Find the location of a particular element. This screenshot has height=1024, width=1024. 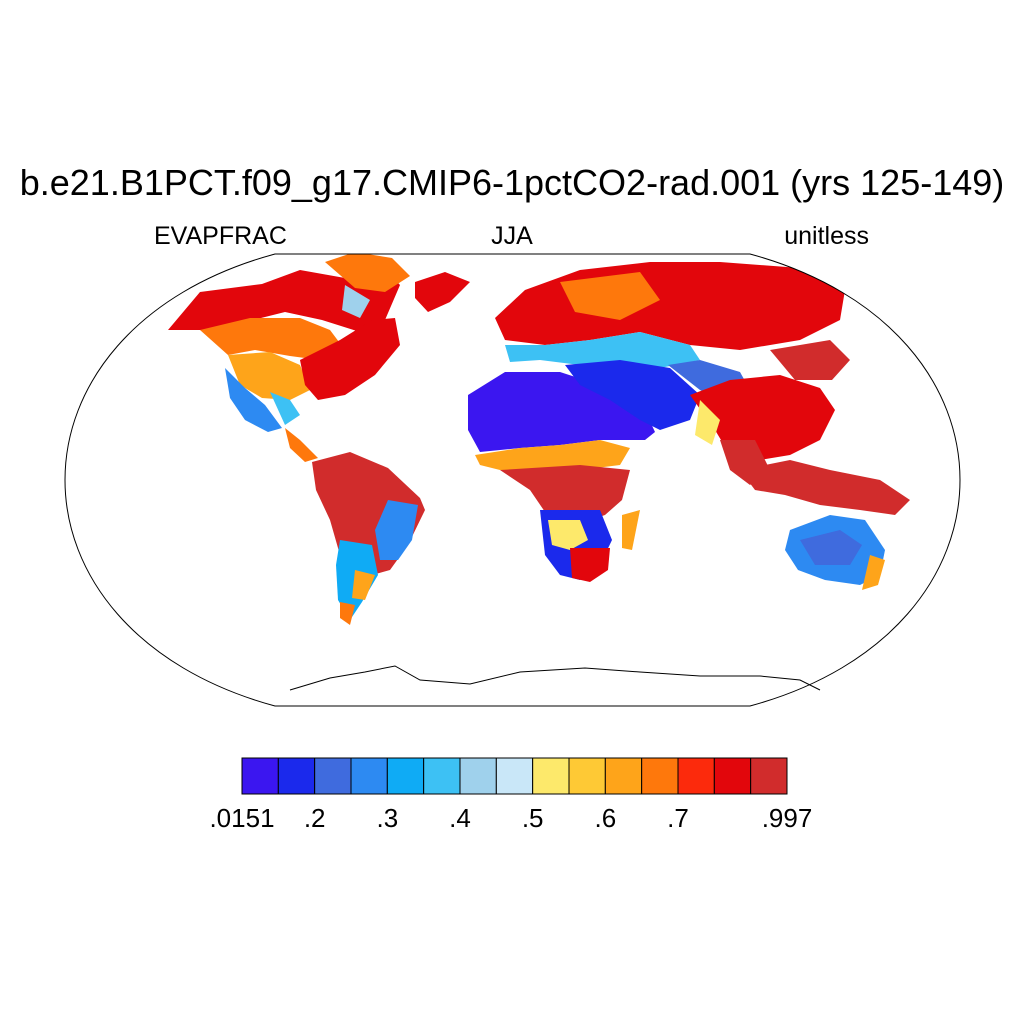

eurasia-region is located at coordinates (702, 388).